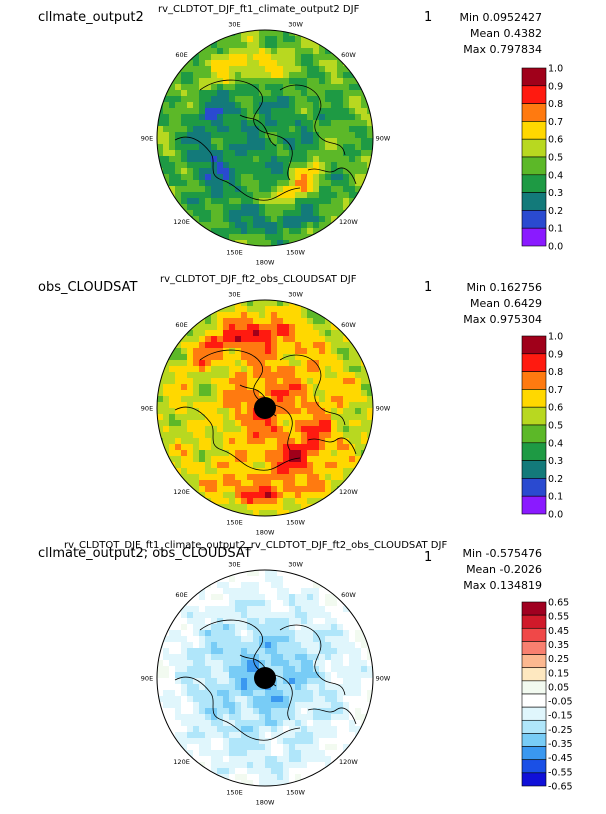  Describe the element at coordinates (295, 25) in the screenshot. I see `longitude-label: 30W` at that location.